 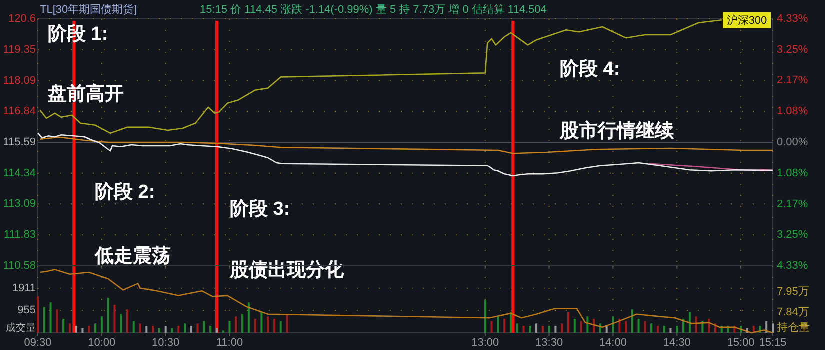 I want to click on y-tick-label: 120.6, so click(x=22, y=19).